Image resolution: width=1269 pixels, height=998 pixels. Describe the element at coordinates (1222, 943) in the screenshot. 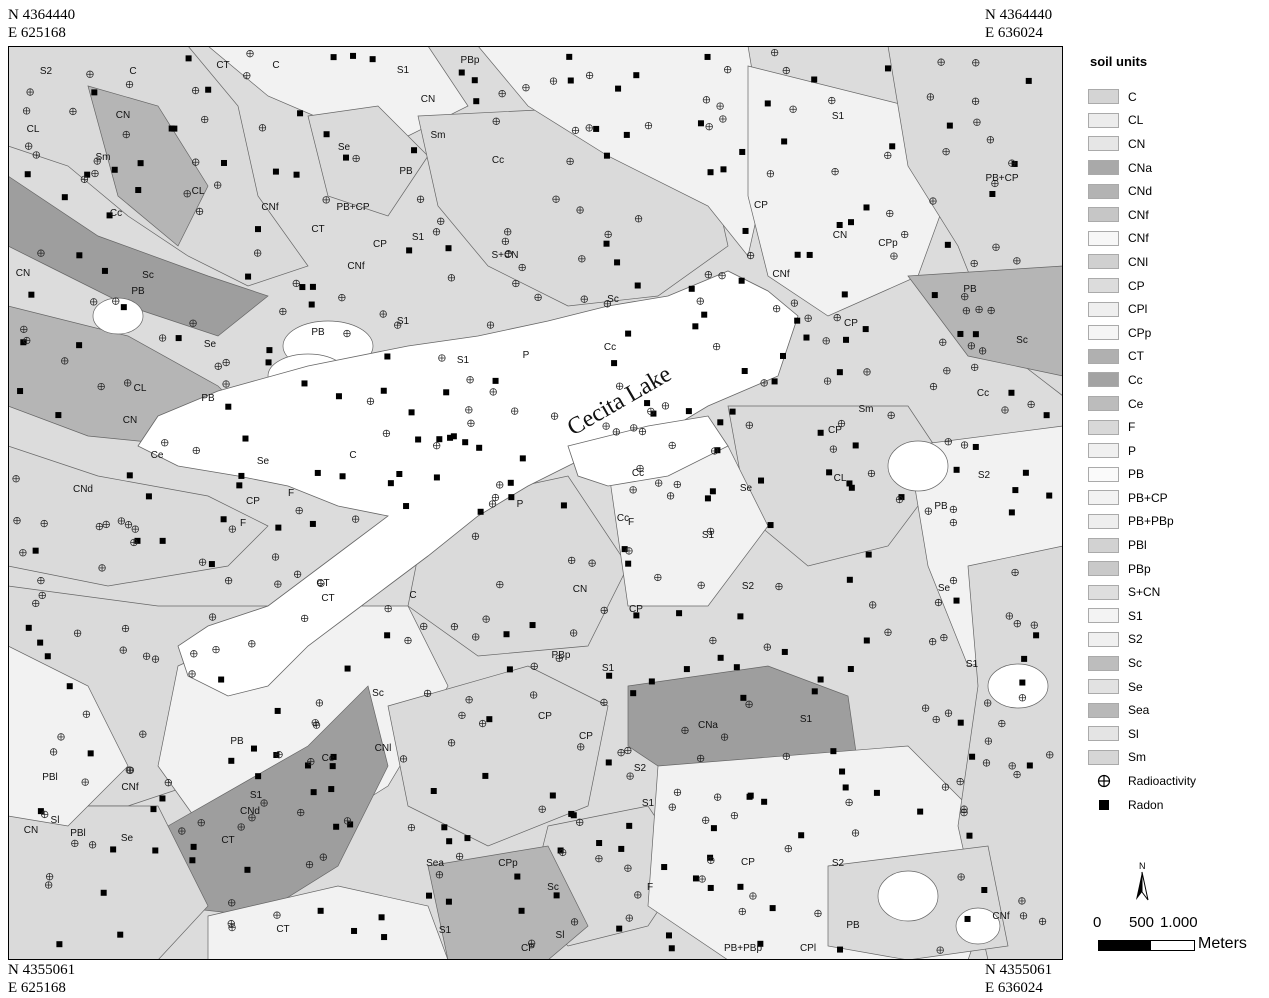

I see `scale-unit-label: Meters` at that location.